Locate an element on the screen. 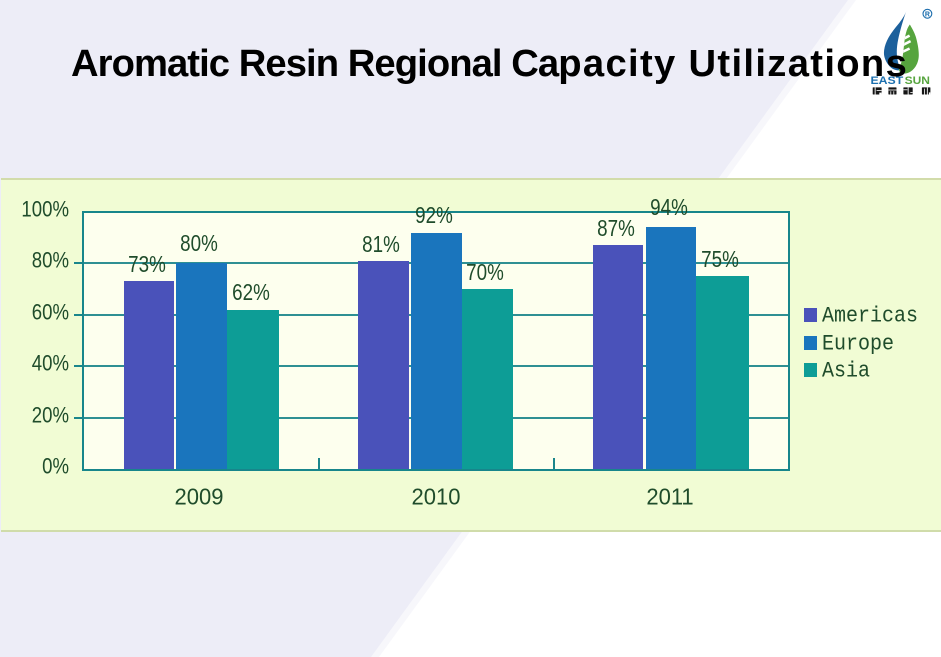 This screenshot has height=657, width=941. svg-text: EAST is located at coordinates (887, 81).